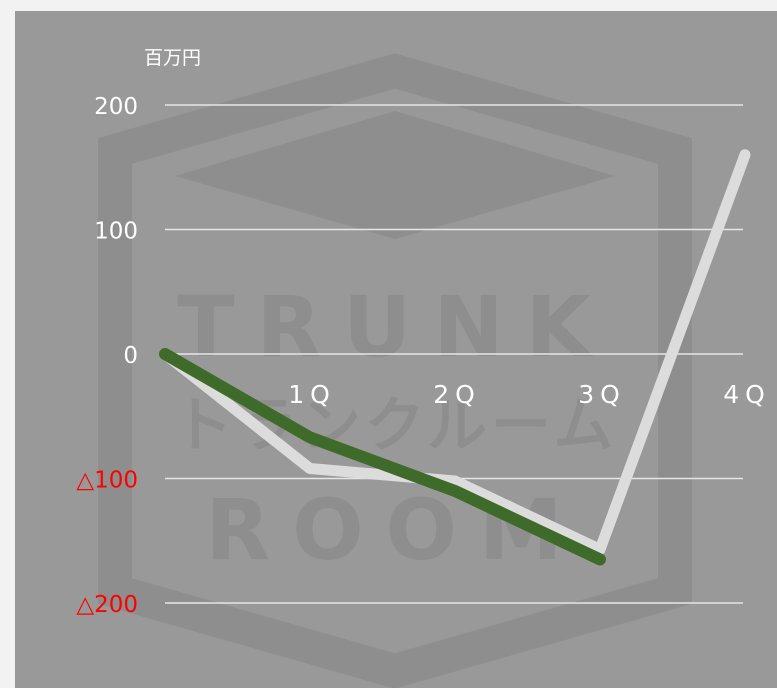  I want to click on x-tick-label: 4Q, so click(747, 394).